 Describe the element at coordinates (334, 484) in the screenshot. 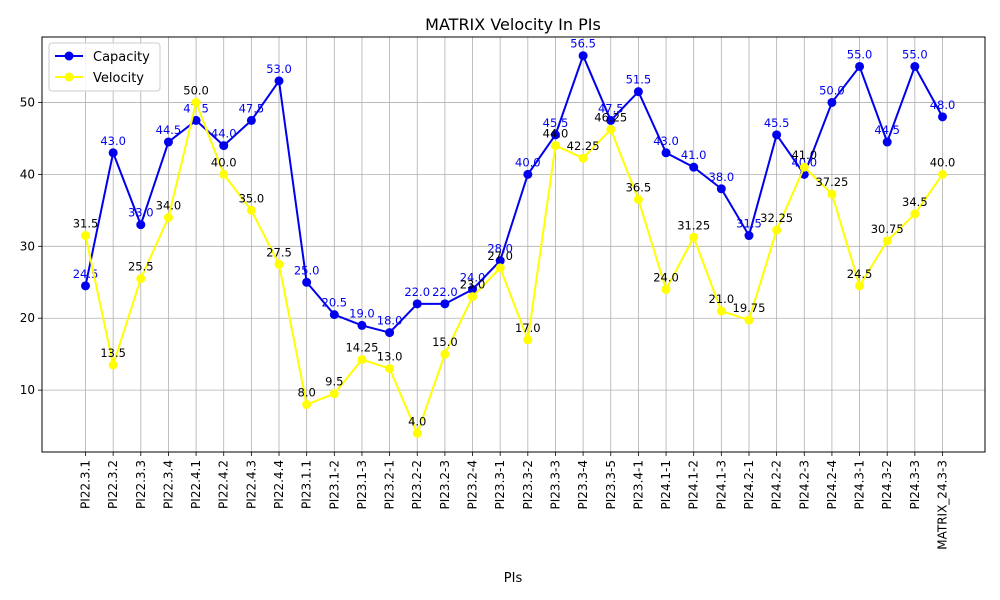

I see `x-tick-label: PI23.1-2` at that location.